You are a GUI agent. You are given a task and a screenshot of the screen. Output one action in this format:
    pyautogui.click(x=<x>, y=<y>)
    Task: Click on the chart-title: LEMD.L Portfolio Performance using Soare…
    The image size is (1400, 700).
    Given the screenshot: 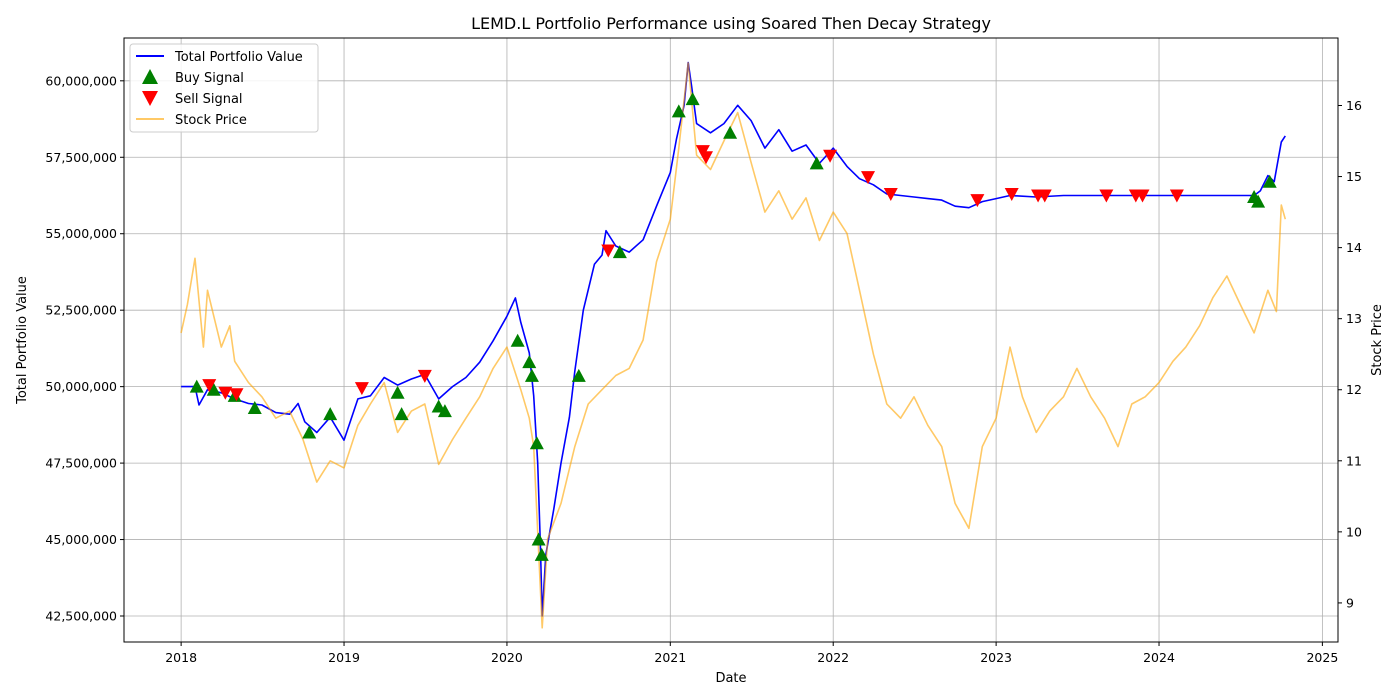 What is the action you would take?
    pyautogui.click(x=731, y=23)
    